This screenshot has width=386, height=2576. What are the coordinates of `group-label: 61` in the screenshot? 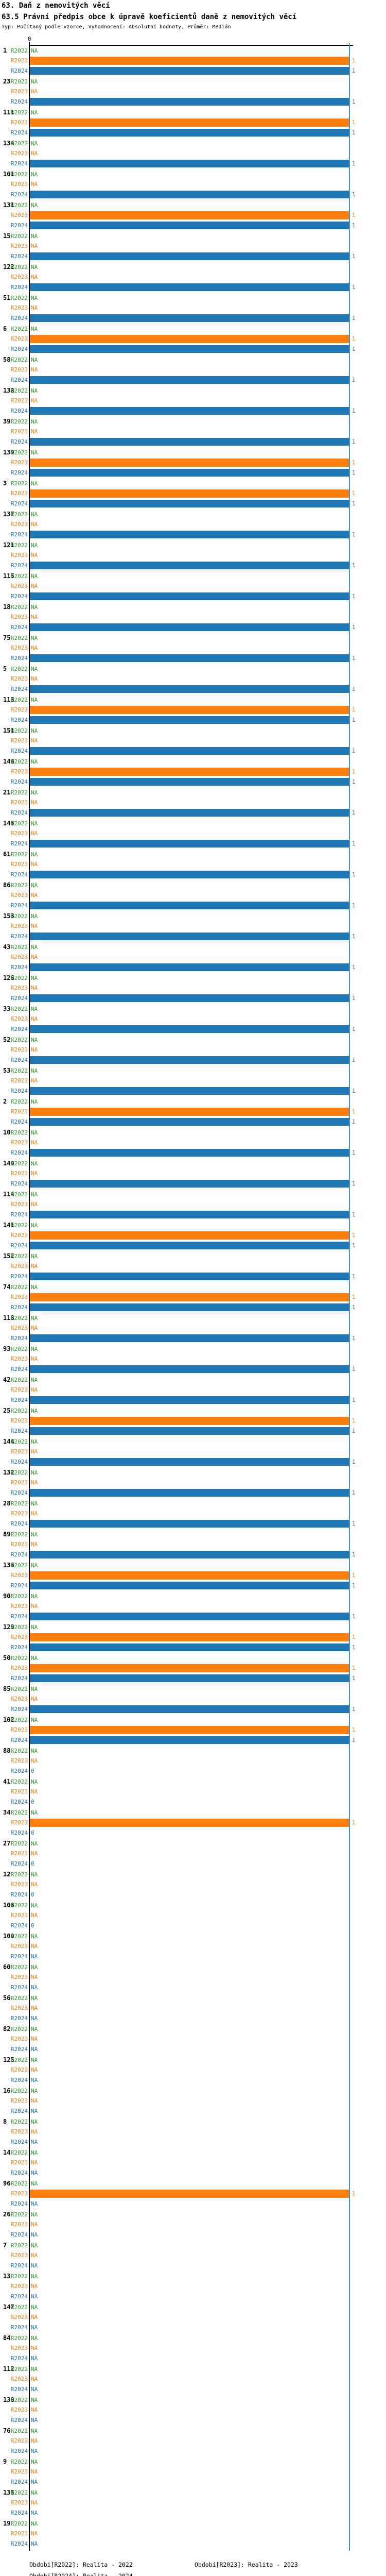 It's located at (7, 854).